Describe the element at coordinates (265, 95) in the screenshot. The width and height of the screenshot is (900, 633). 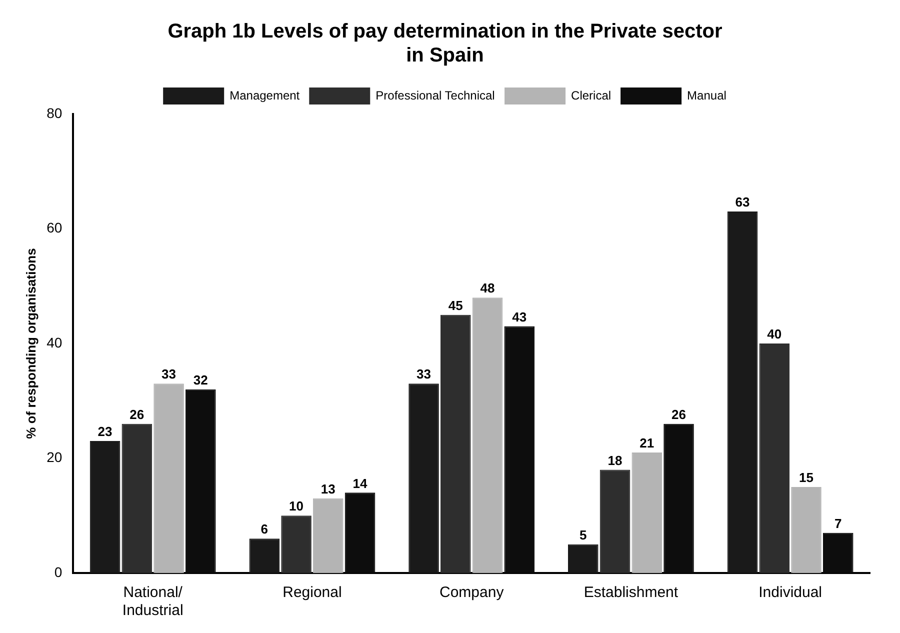
I see `legend-label: Management` at that location.